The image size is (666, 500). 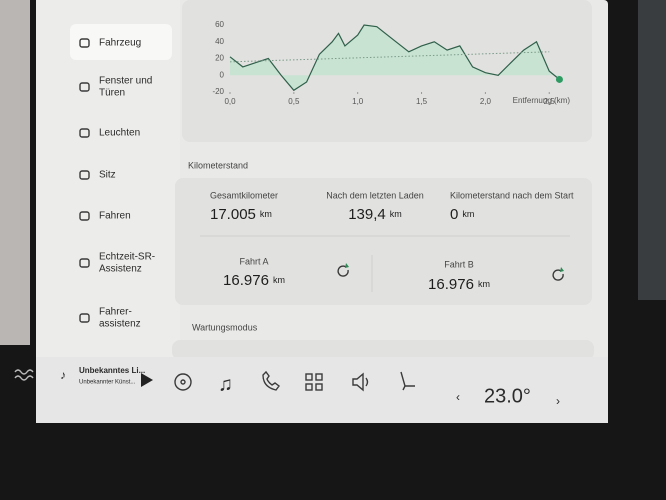 What do you see at coordinates (454, 214) in the screenshot?
I see `value: 0` at bounding box center [454, 214].